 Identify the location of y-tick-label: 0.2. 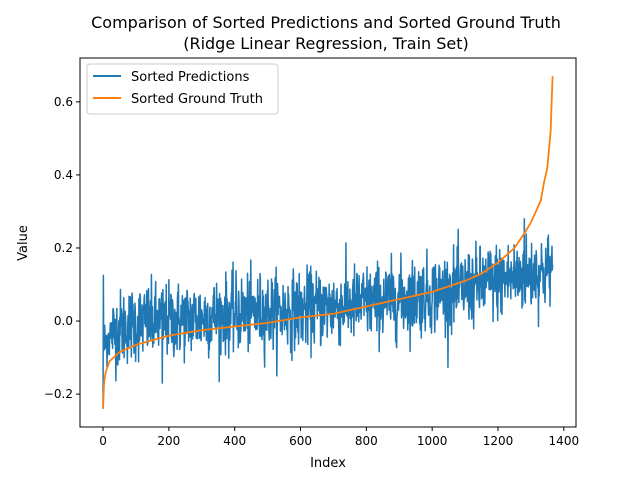
(63, 248).